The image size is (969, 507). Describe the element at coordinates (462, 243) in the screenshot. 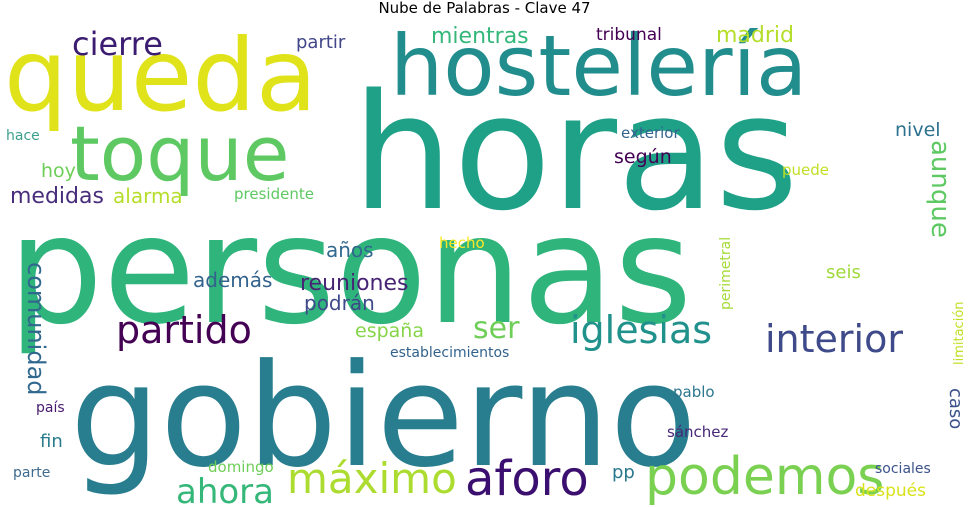

I see `word-hecho: hecho` at that location.